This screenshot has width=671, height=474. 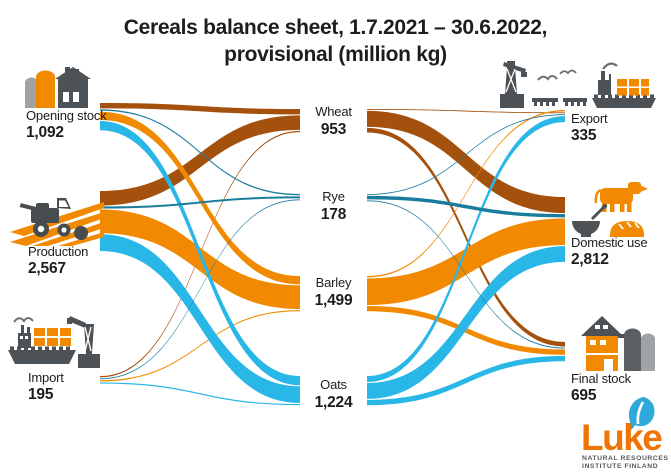 I want to click on flow-import-to-barley, so click(x=200, y=346).